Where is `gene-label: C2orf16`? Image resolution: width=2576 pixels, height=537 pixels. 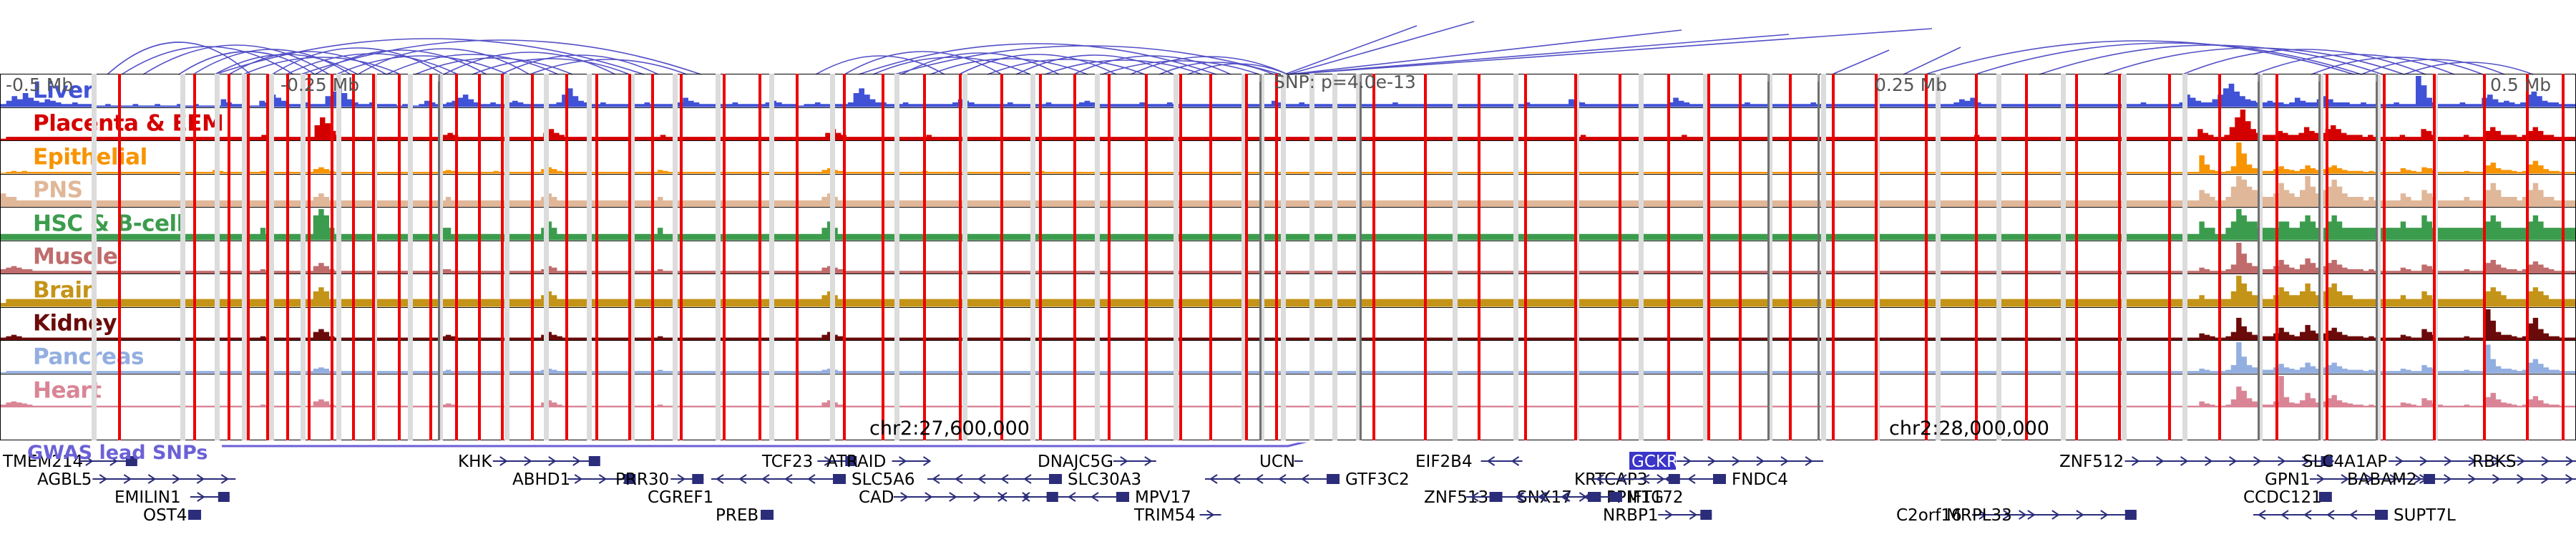 gene-label: C2orf16 is located at coordinates (1929, 515).